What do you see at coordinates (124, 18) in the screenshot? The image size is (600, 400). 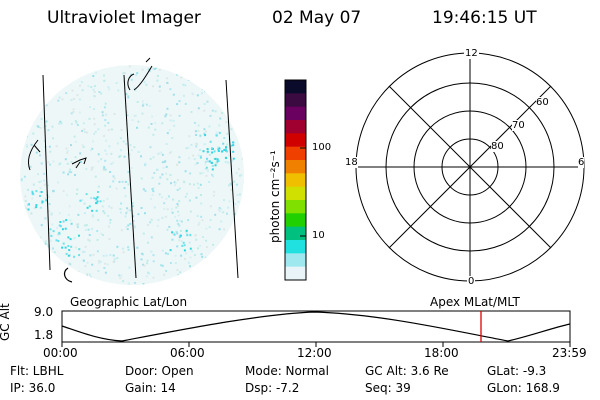 I see `instrument-title: Ultraviolet Imager` at bounding box center [124, 18].